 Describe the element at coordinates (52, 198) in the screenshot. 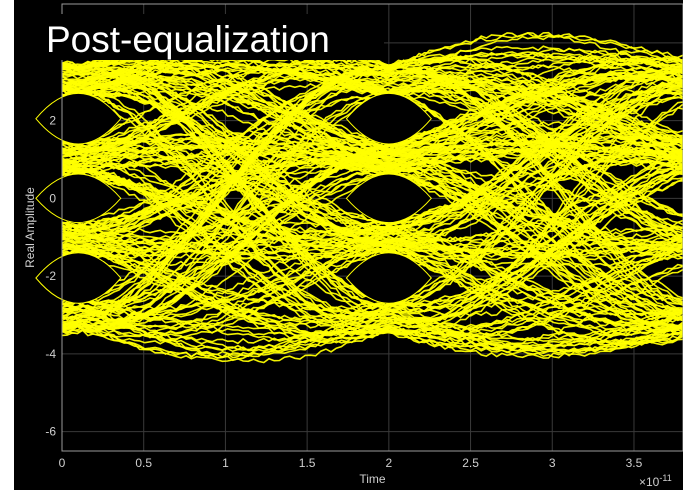

I see `y-tick-label: 0` at that location.